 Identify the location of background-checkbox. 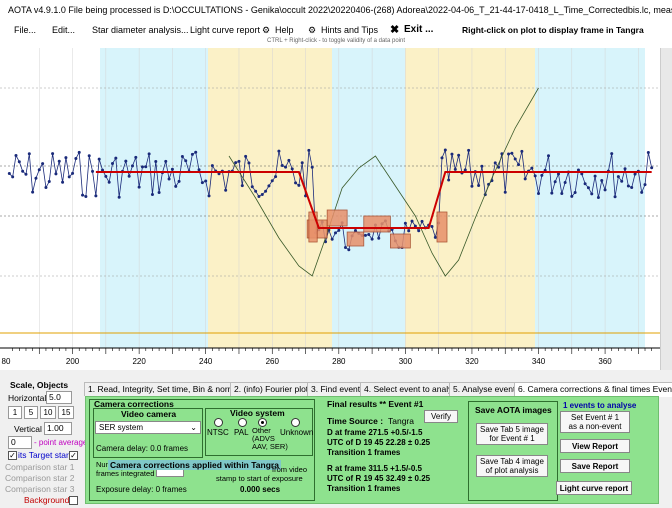
(73, 500).